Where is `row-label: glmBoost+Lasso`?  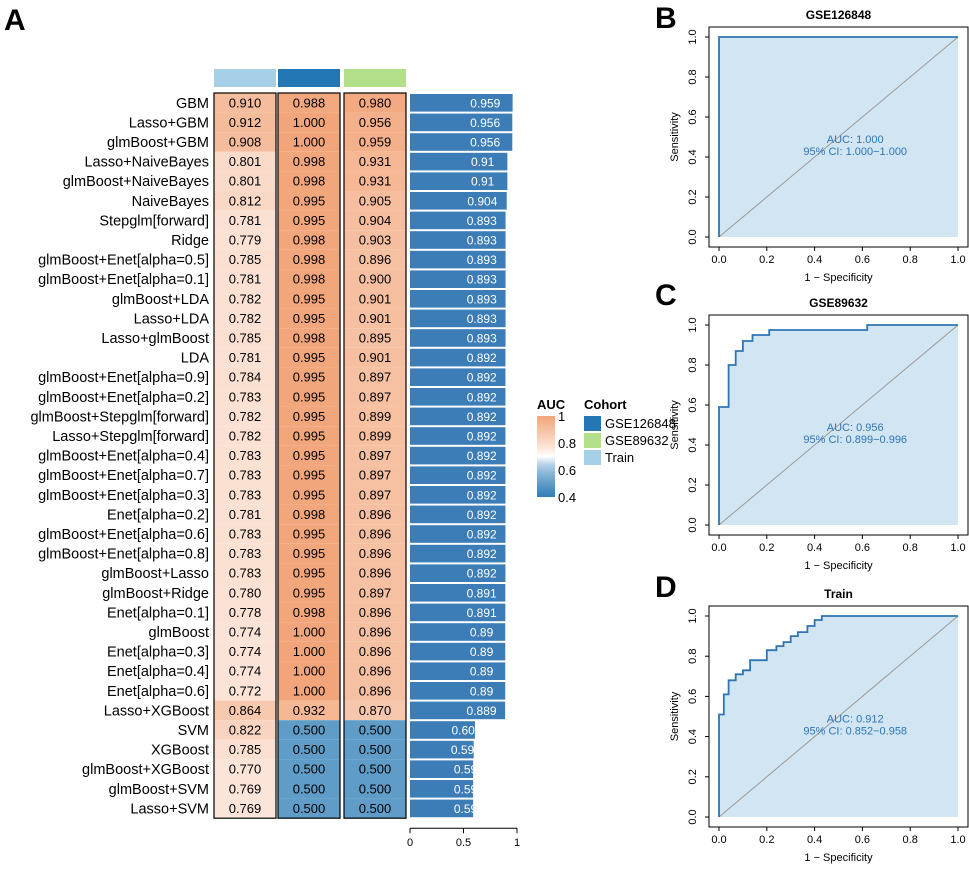
row-label: glmBoost+Lasso is located at coordinates (155, 574).